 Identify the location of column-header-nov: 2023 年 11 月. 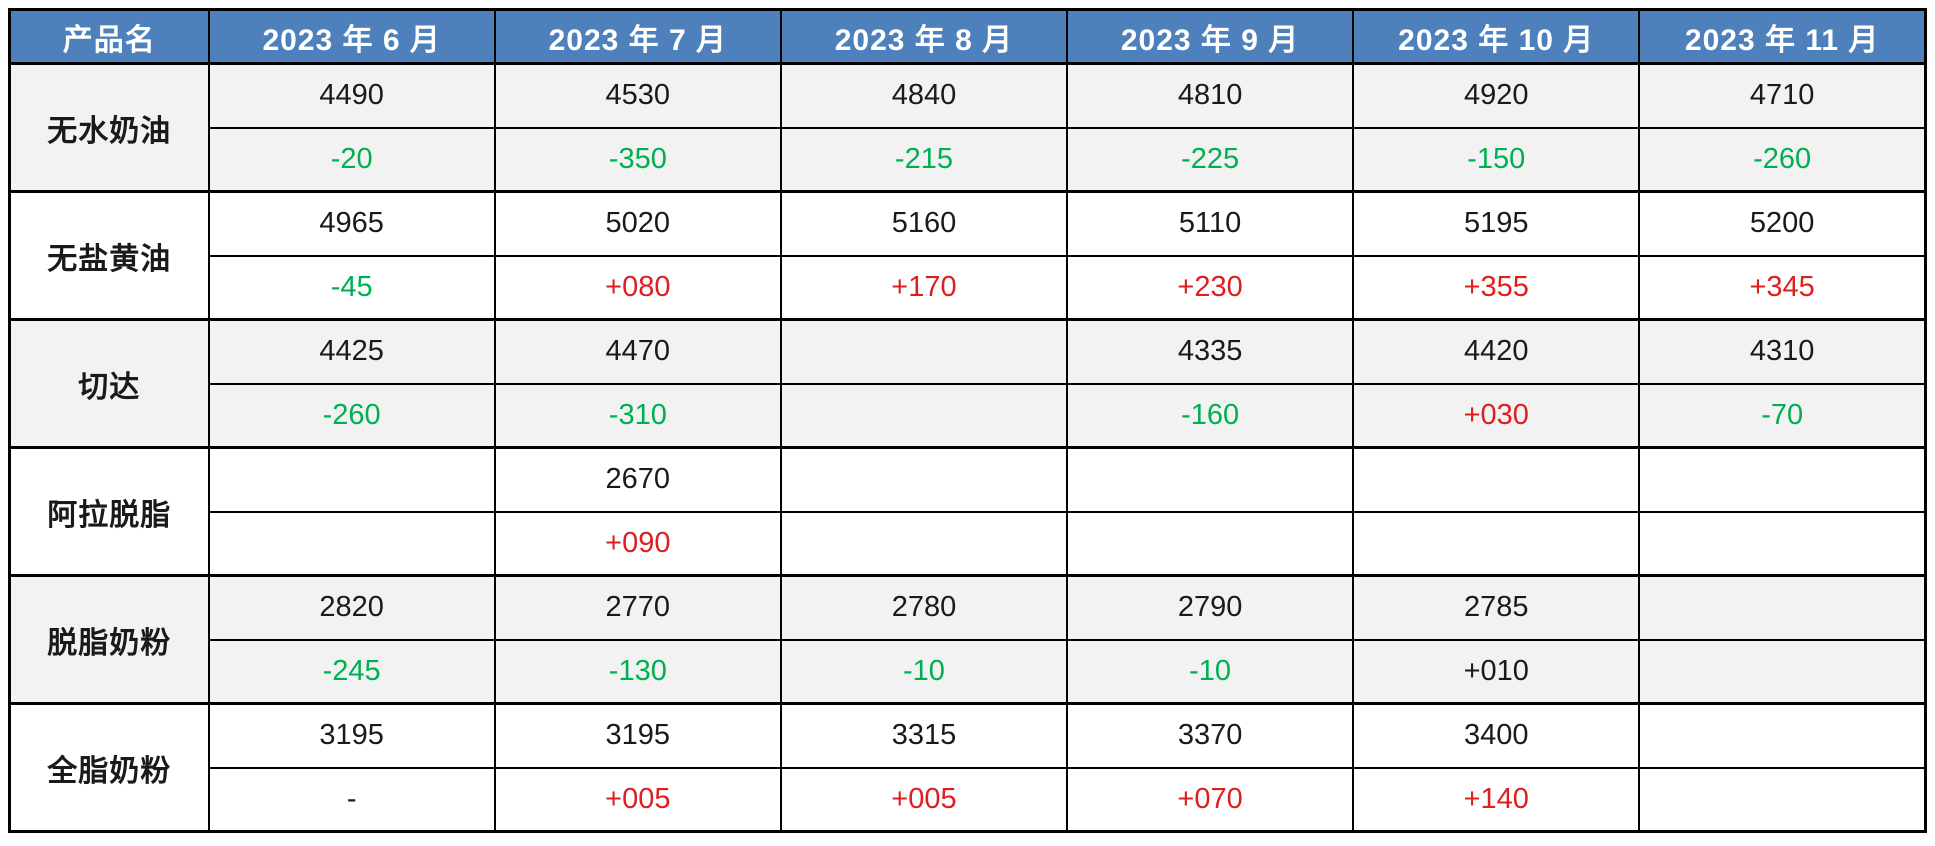
(1782, 36).